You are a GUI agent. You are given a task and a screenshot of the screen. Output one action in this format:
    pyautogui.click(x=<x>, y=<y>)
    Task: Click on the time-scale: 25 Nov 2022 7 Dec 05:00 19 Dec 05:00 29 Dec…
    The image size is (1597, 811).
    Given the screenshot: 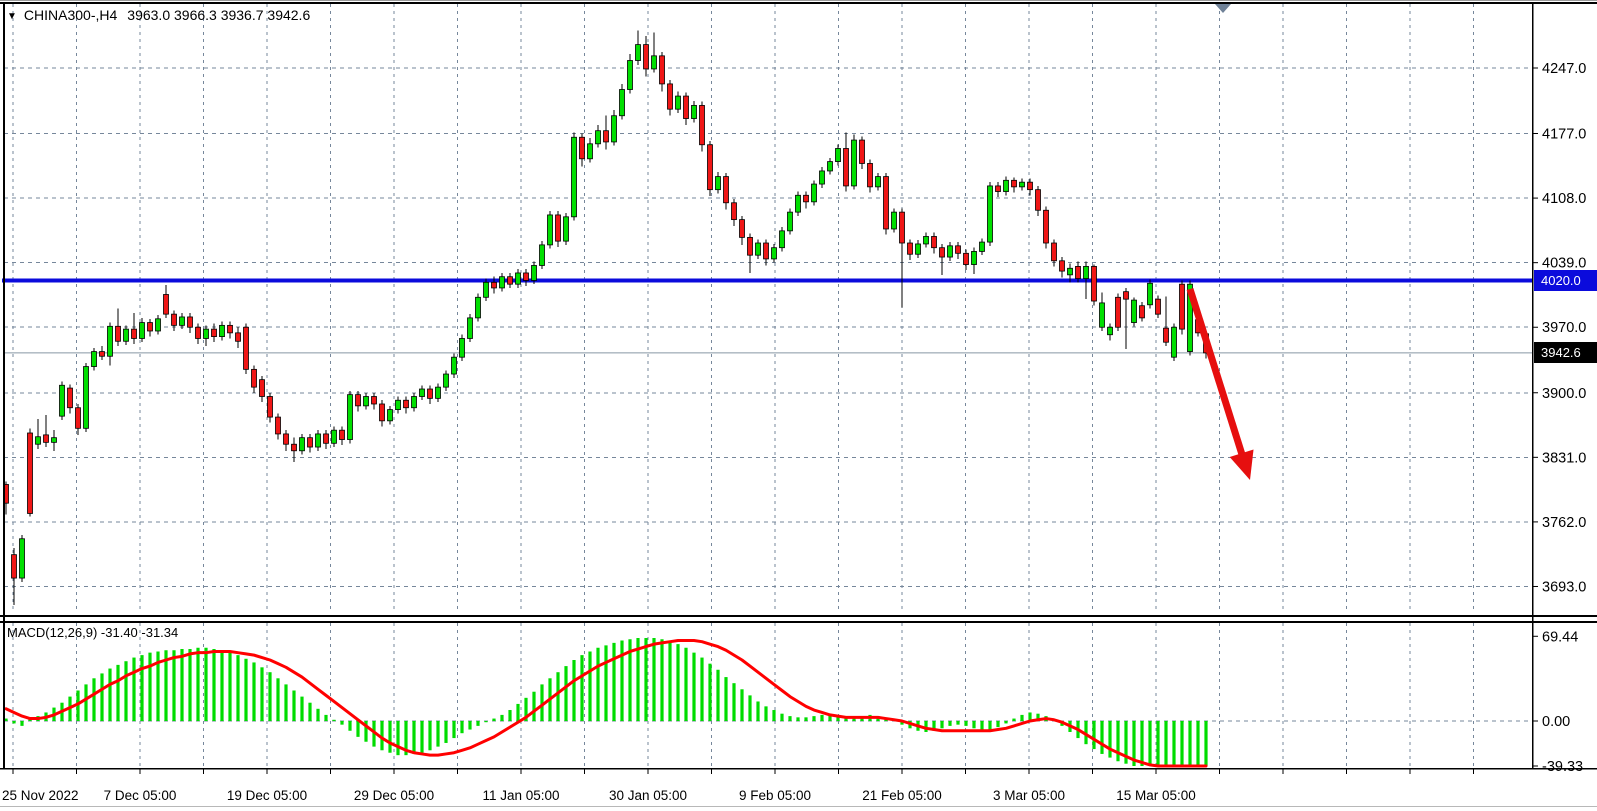 What is the action you would take?
    pyautogui.click(x=599, y=795)
    